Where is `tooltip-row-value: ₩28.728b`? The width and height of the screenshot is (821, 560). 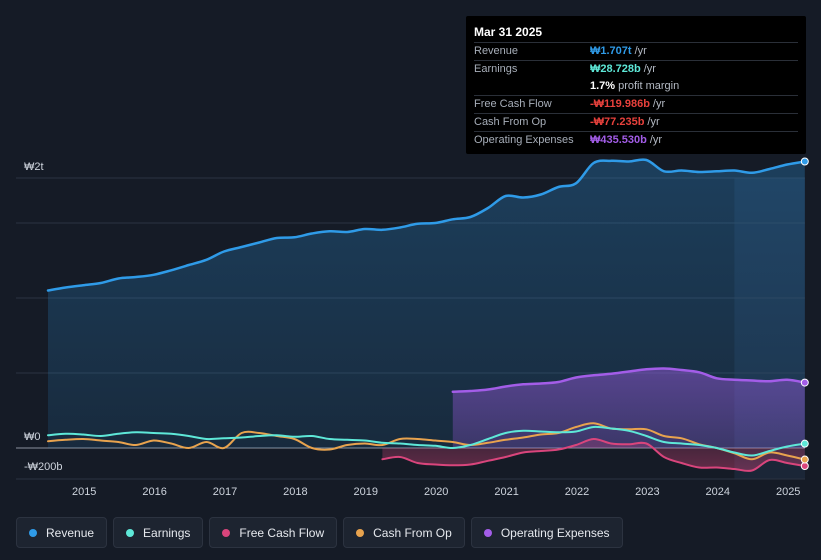 tooltip-row-value: ₩28.728b is located at coordinates (615, 69).